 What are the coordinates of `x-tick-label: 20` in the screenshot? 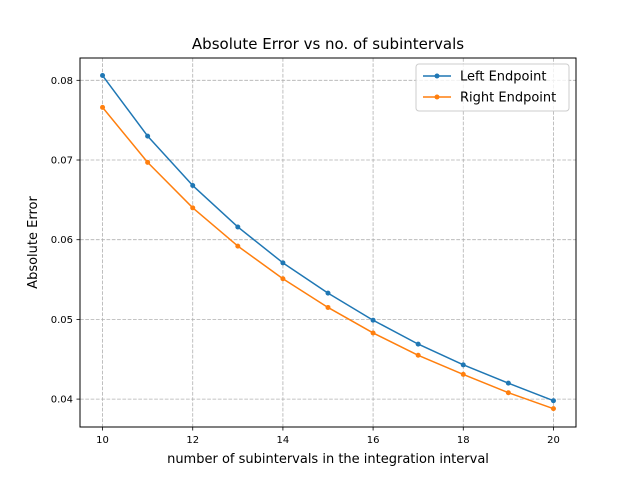 It's located at (553, 440).